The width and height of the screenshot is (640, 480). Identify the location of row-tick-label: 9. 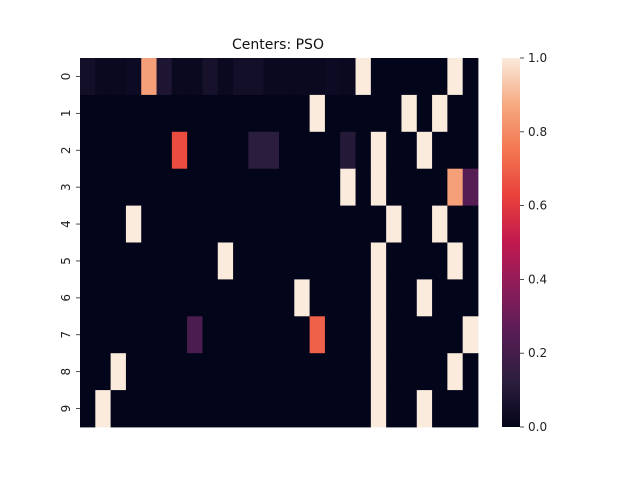
(66, 409).